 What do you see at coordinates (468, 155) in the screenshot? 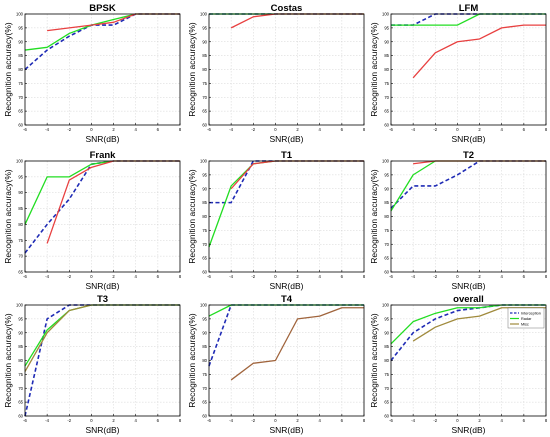
I see `panel-title: T2` at bounding box center [468, 155].